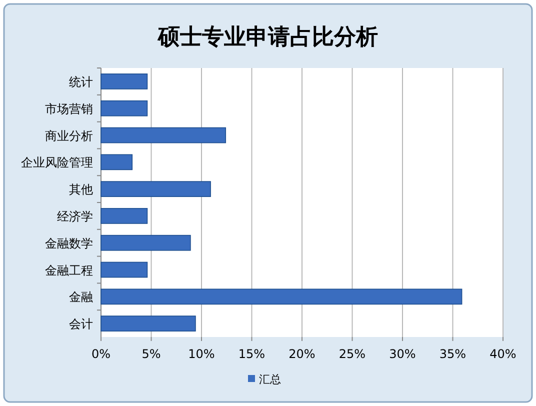 Image resolution: width=536 pixels, height=406 pixels. I want to click on x-tick-label: 35%, so click(452, 354).